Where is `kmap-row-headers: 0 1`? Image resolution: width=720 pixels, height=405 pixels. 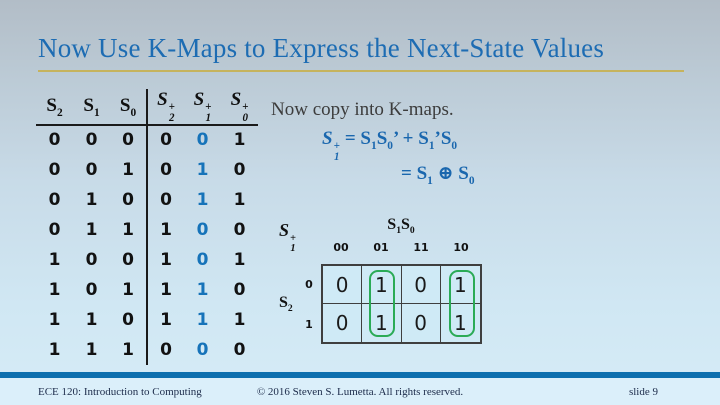
kmap-row-headers: 0 1 is located at coordinates (309, 304).